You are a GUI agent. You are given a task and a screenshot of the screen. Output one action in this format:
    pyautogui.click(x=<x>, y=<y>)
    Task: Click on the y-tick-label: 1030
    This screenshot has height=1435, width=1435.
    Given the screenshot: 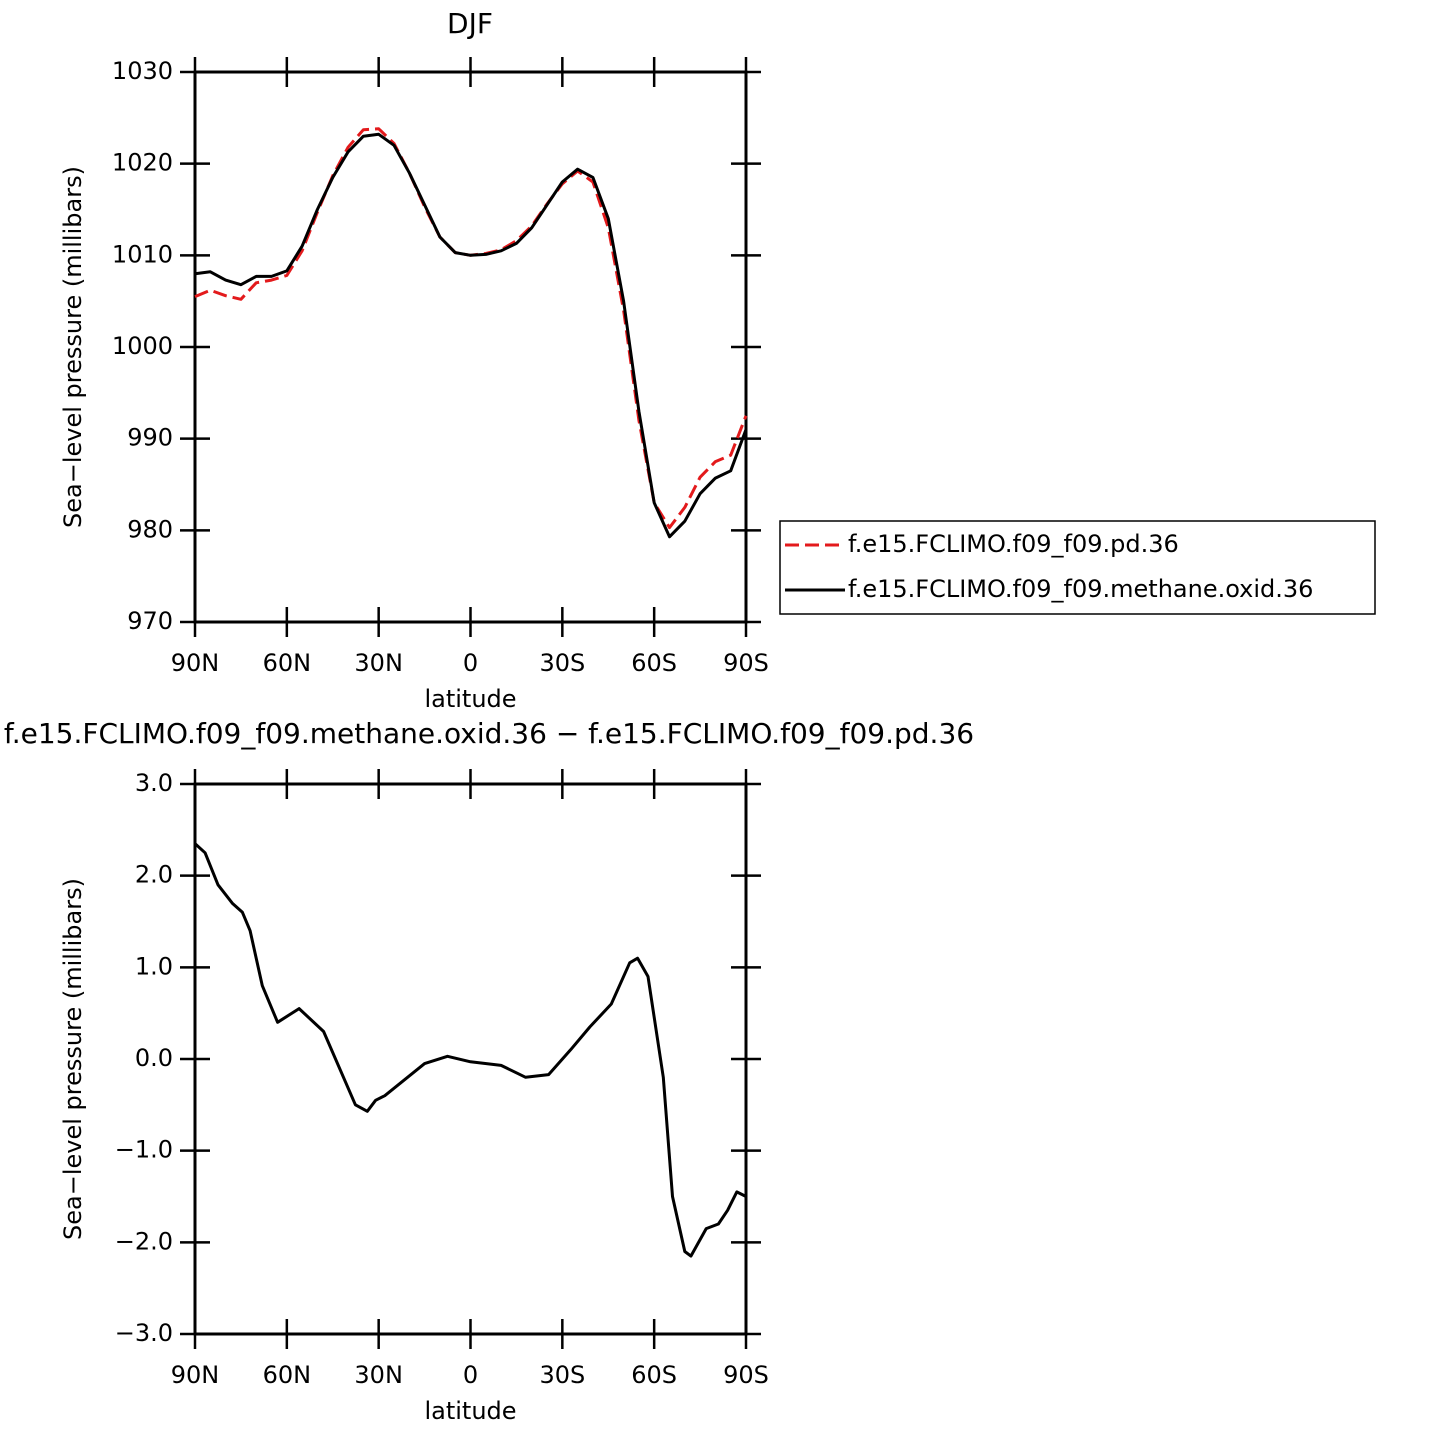 What is the action you would take?
    pyautogui.click(x=142, y=71)
    